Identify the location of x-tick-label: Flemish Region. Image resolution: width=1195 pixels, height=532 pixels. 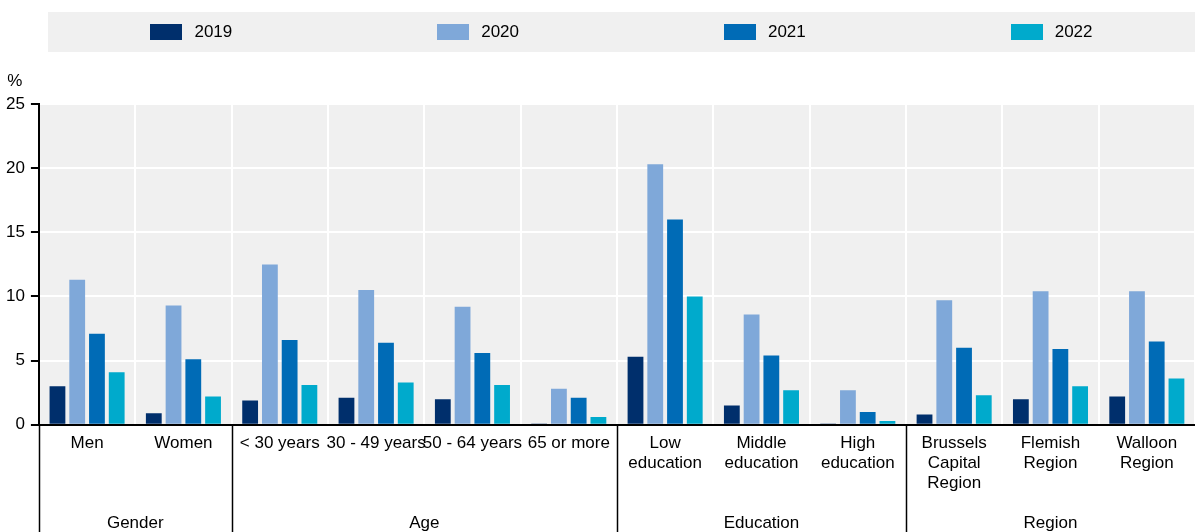
(1050, 452).